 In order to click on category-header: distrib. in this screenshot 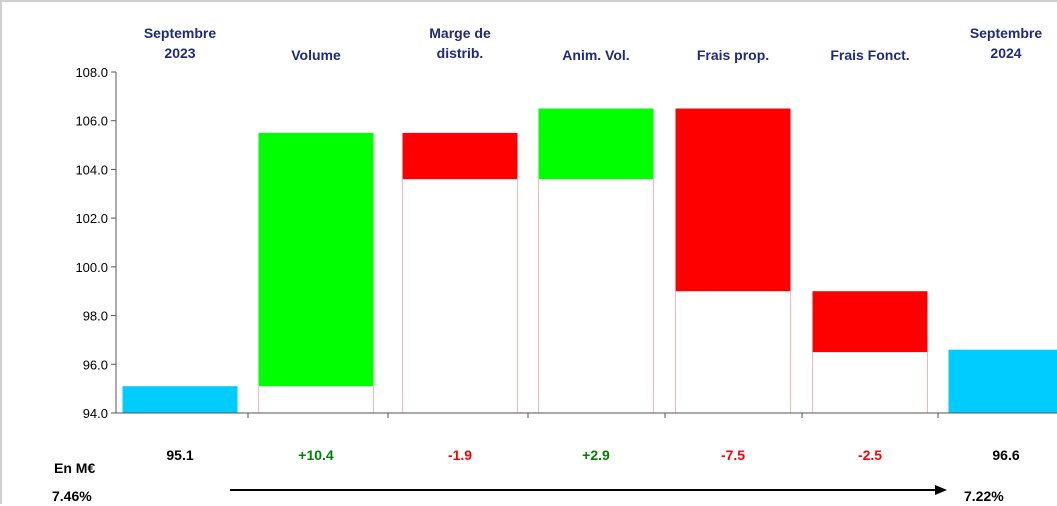, I will do `click(460, 53)`.